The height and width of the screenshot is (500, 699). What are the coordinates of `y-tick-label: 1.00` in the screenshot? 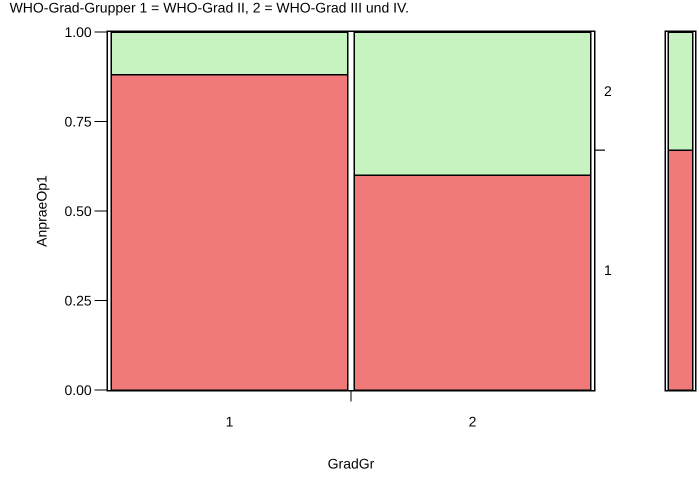 It's located at (78, 32).